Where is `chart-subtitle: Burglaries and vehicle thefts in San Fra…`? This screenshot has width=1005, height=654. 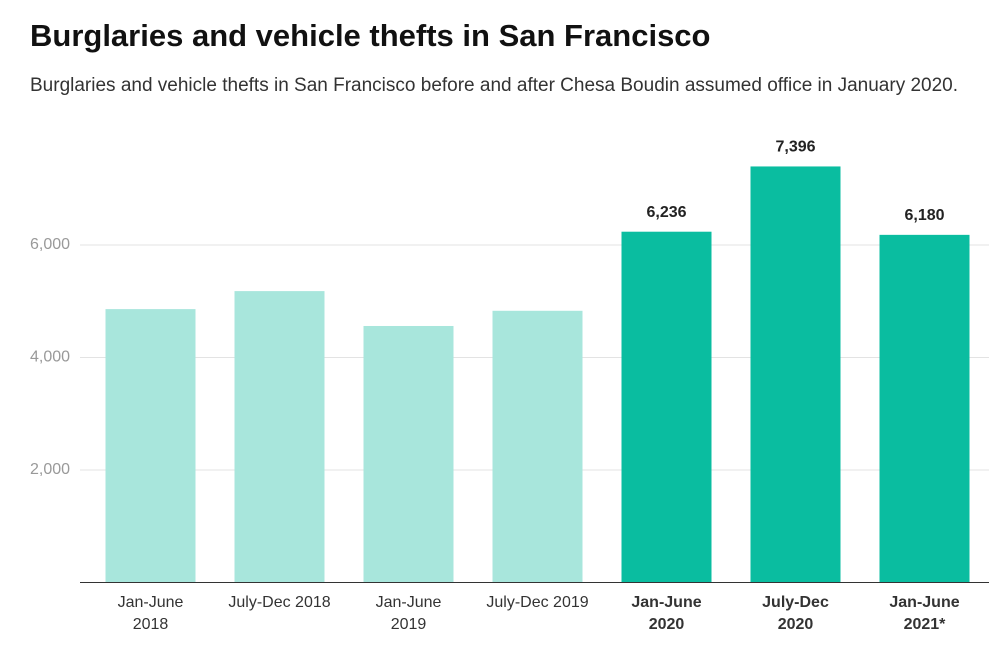
chart-subtitle: Burglaries and vehicle thefts in San Fra… is located at coordinates (494, 85).